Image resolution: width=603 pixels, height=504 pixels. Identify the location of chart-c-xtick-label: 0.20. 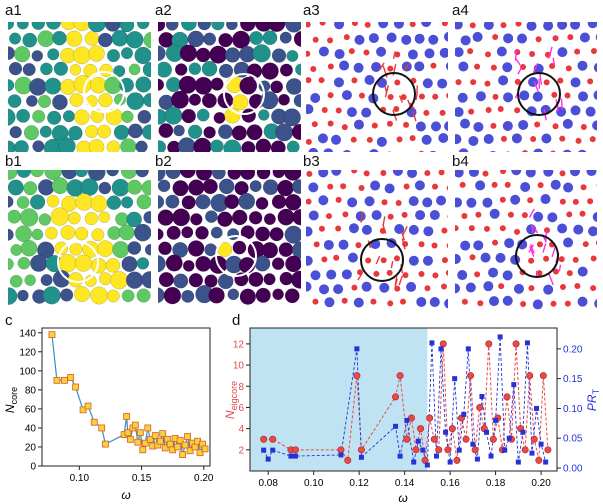
(204, 478).